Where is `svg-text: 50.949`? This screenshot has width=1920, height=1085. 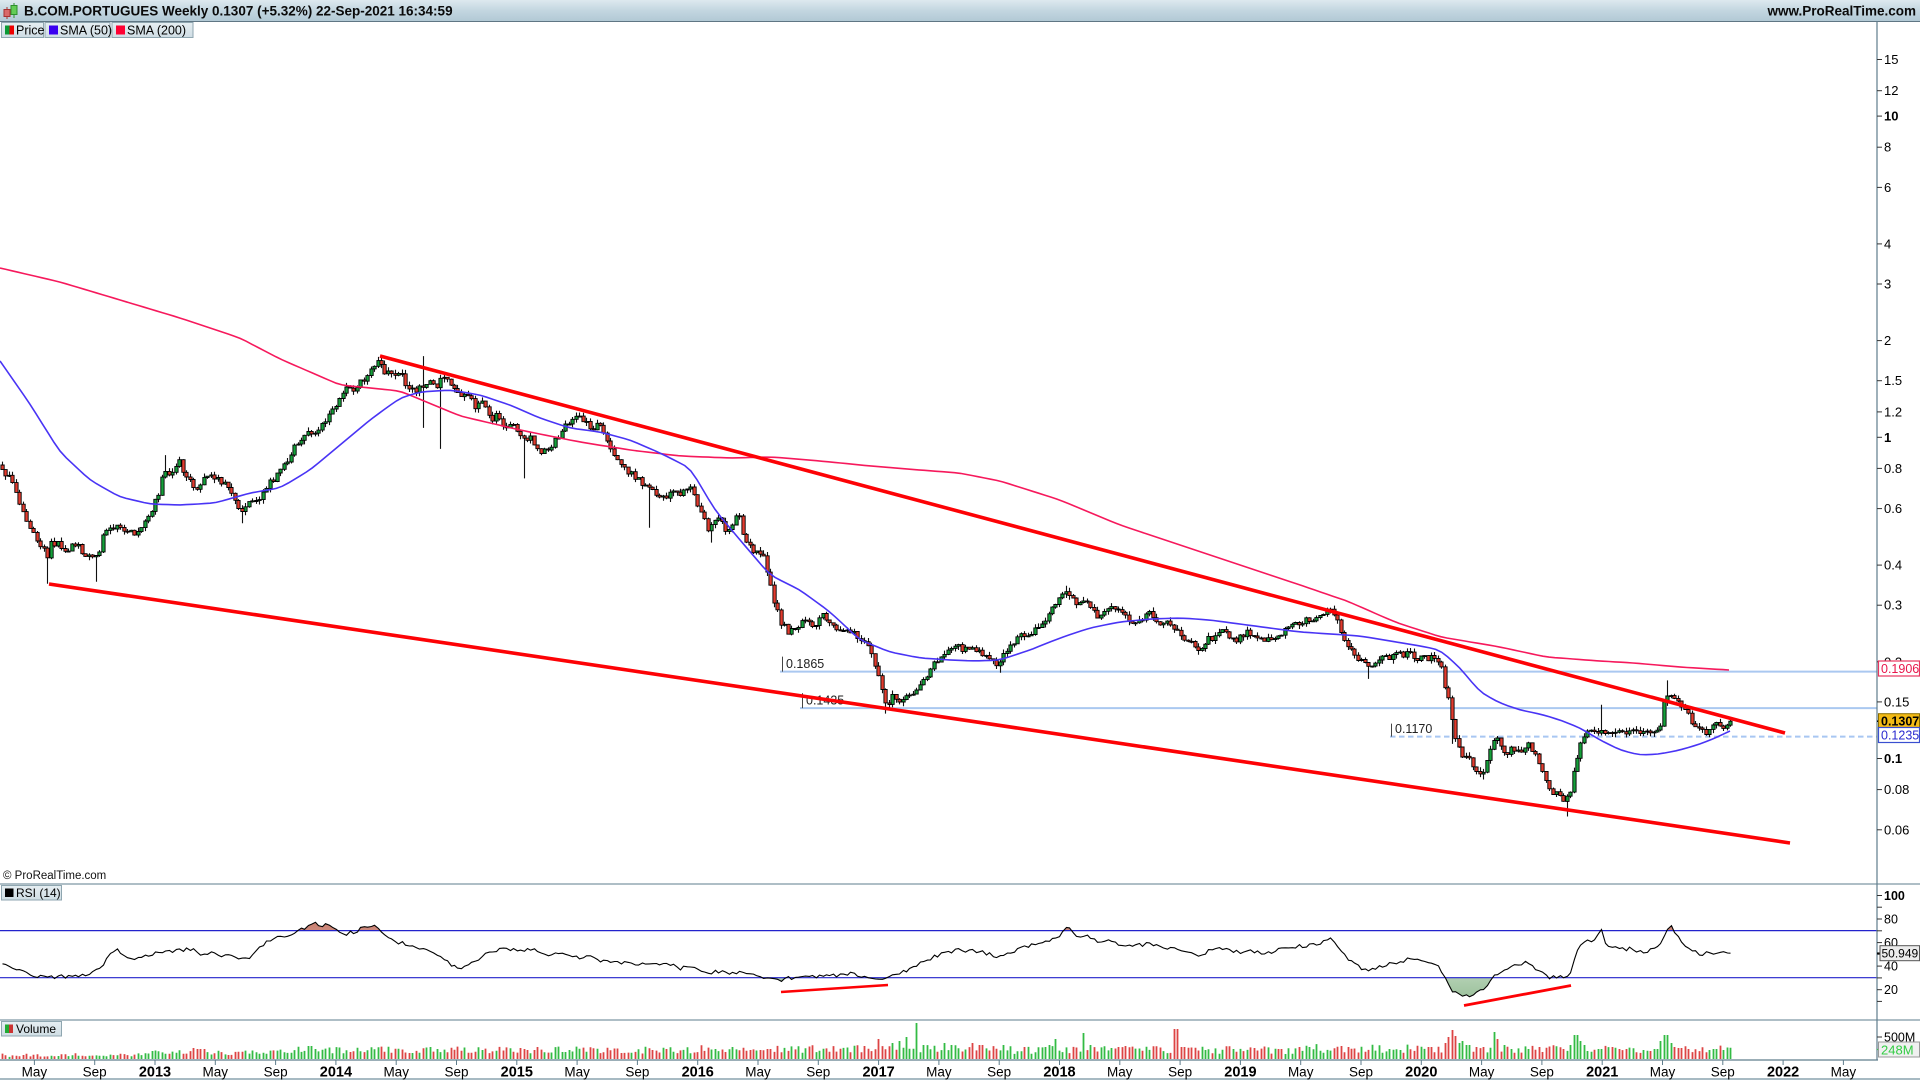 svg-text: 50.949 is located at coordinates (1900, 954).